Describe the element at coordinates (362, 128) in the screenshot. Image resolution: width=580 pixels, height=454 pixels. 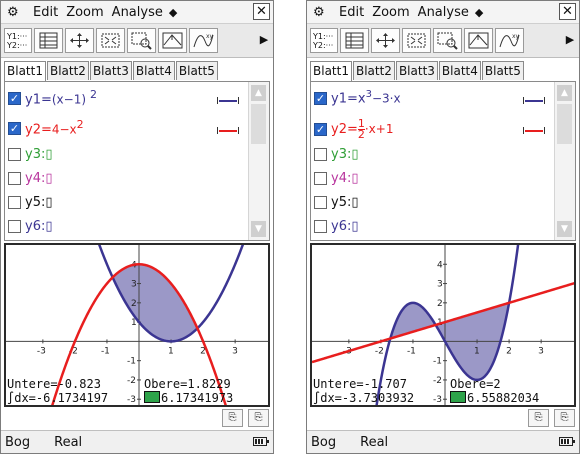
I see `function-expression: y2= 1 2 ·x+1` at that location.